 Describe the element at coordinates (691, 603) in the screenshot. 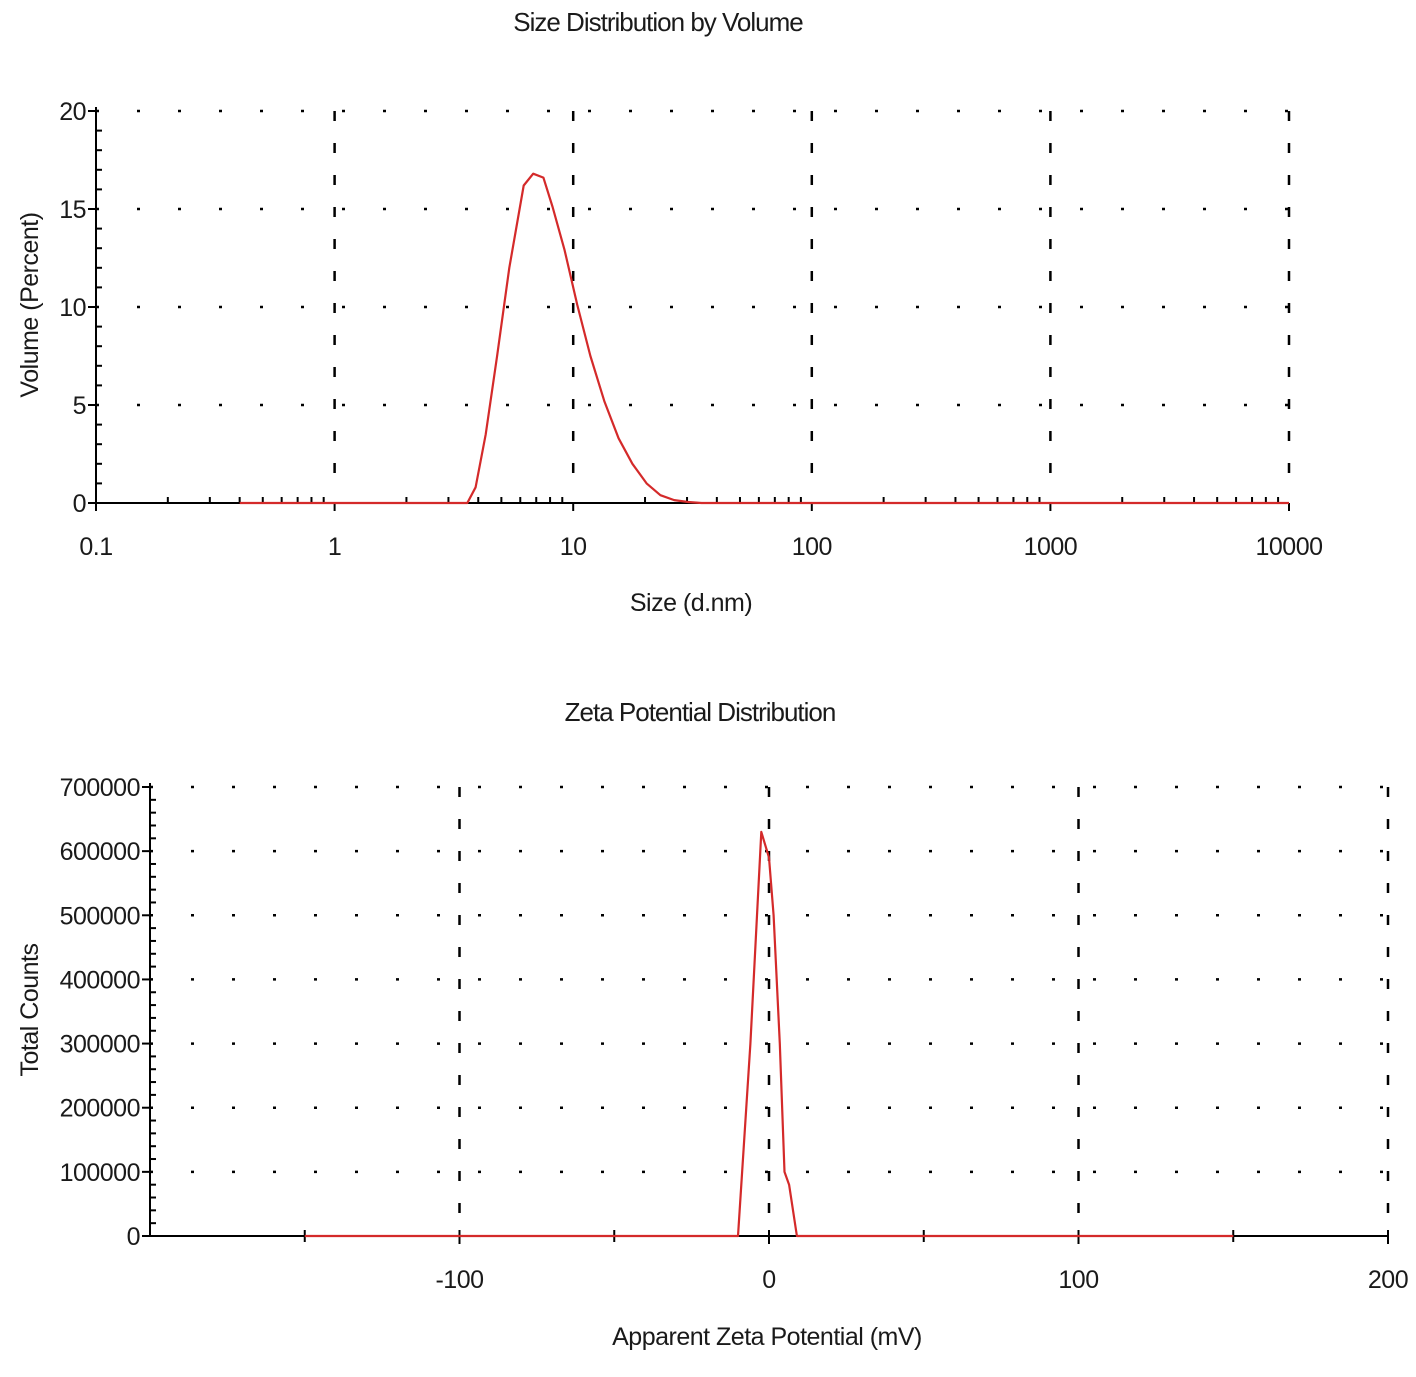

I see `x-axis-label: Size (d.nm)` at that location.